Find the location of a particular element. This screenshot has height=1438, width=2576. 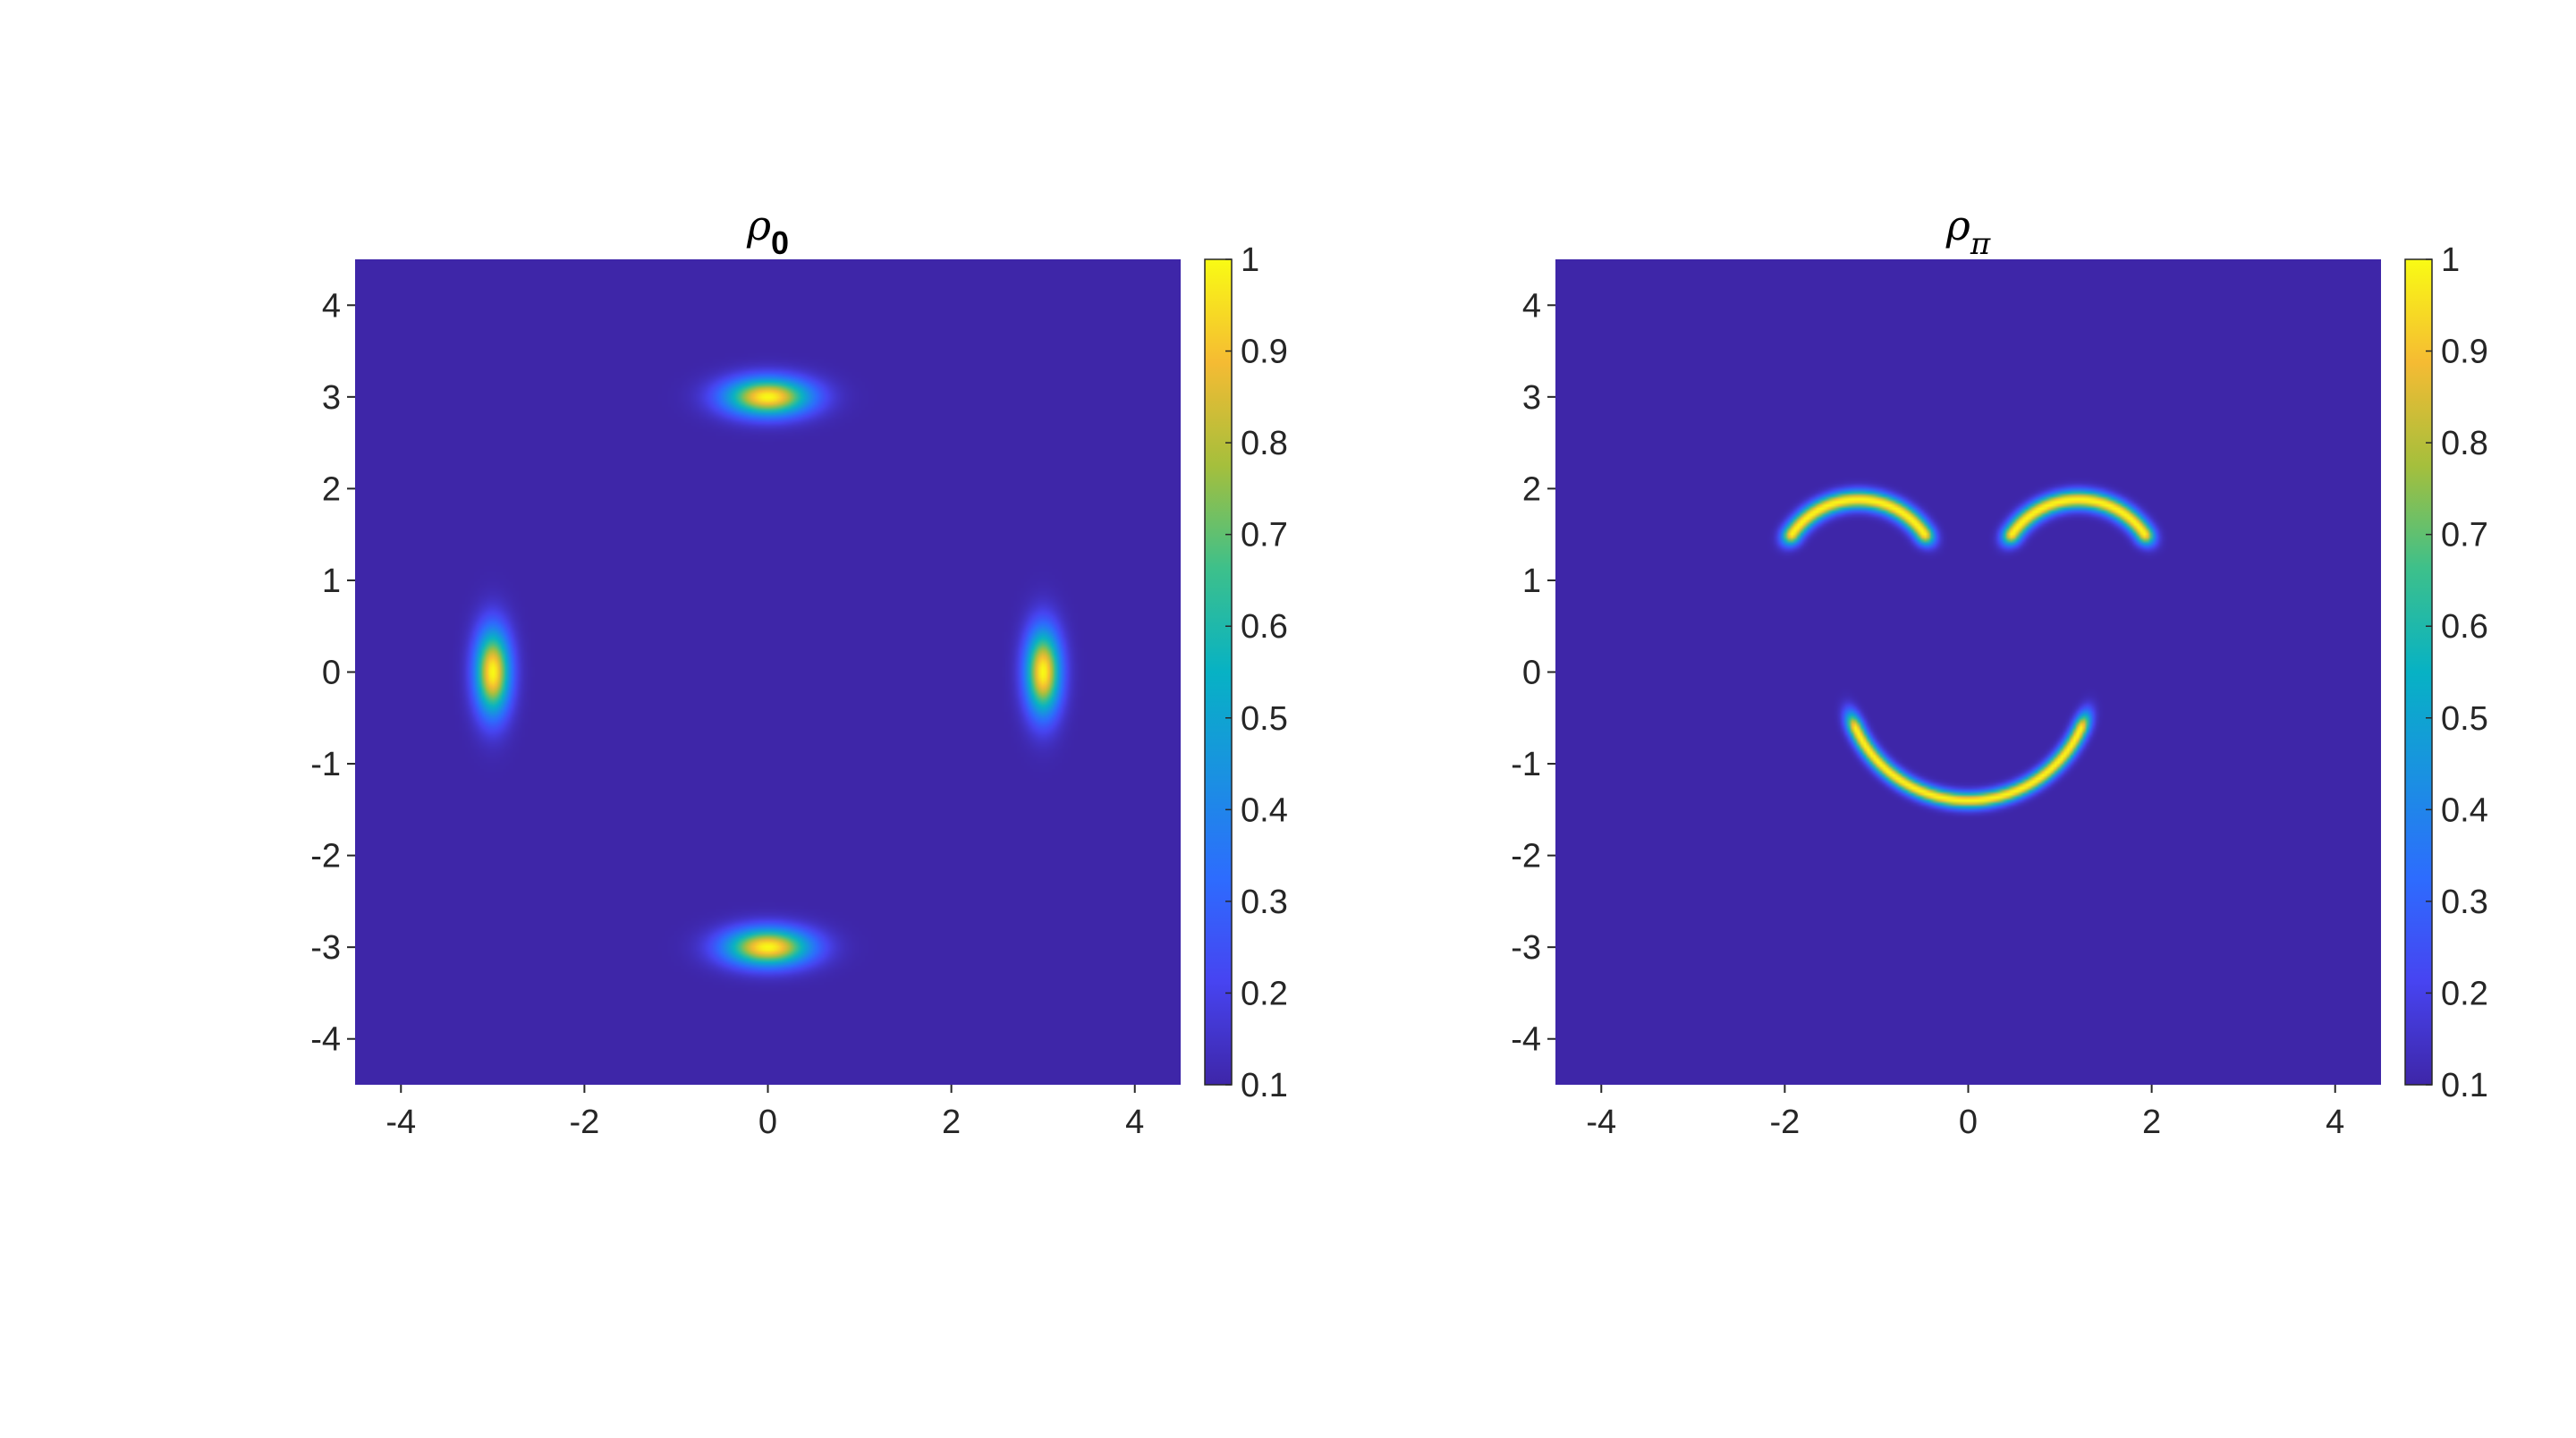

title-subscript: π is located at coordinates (1980, 244).